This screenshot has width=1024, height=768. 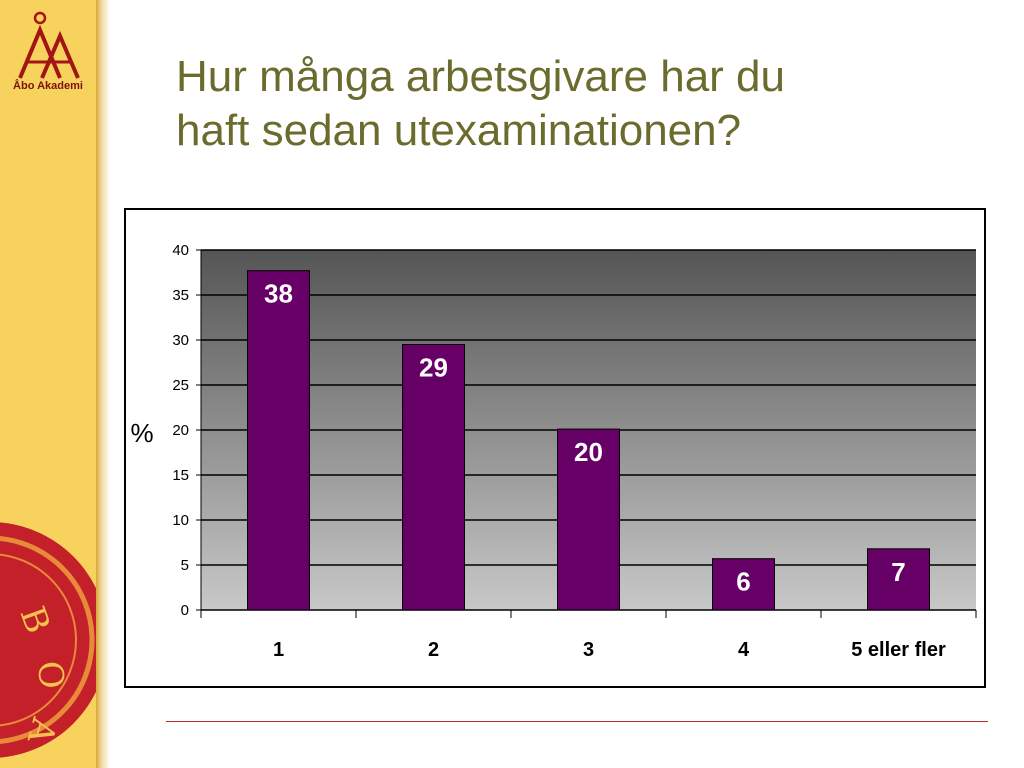 What do you see at coordinates (898, 572) in the screenshot?
I see `data-label: 7` at bounding box center [898, 572].